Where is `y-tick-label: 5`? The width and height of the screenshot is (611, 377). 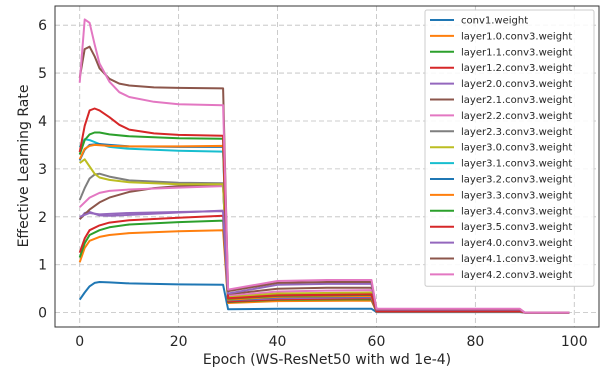 y-tick-label: 5 is located at coordinates (42, 74).